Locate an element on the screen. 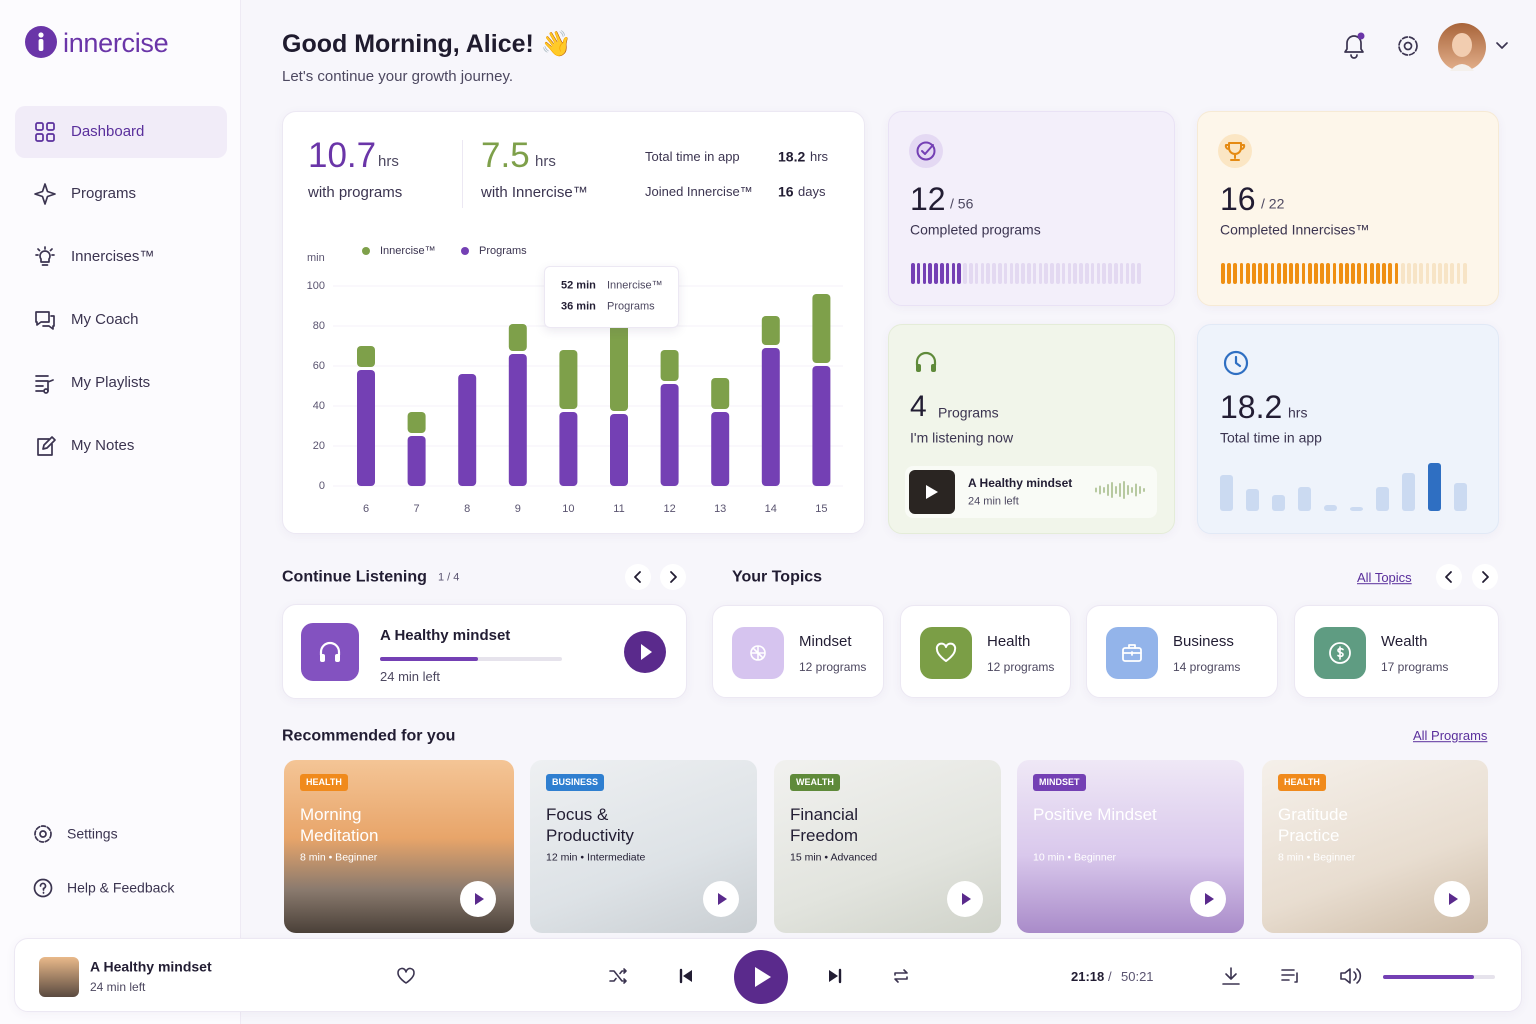 The height and width of the screenshot is (1024, 1536). nav-item: Programs is located at coordinates (104, 193).